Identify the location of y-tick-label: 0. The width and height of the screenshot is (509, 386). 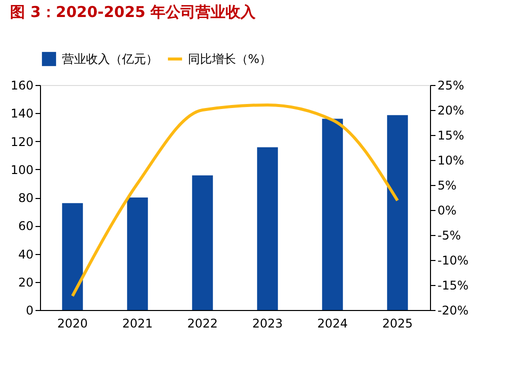
(30, 311).